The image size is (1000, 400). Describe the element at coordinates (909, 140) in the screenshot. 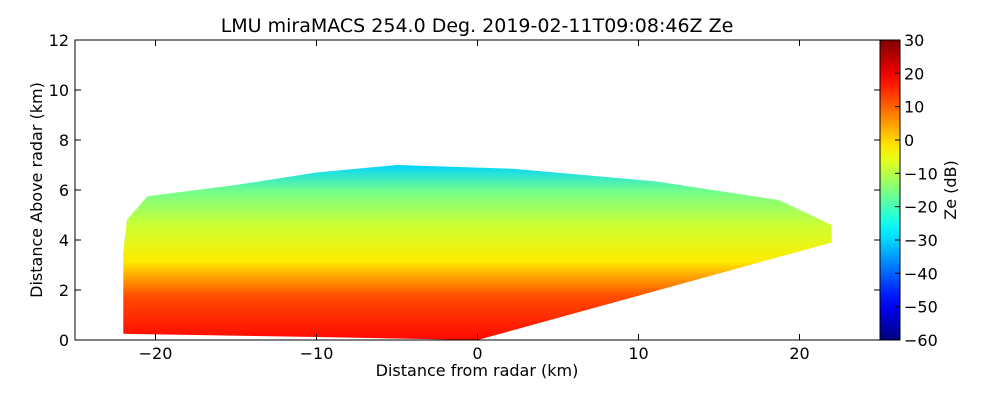

I see `colorbar-tick-label: 0` at that location.